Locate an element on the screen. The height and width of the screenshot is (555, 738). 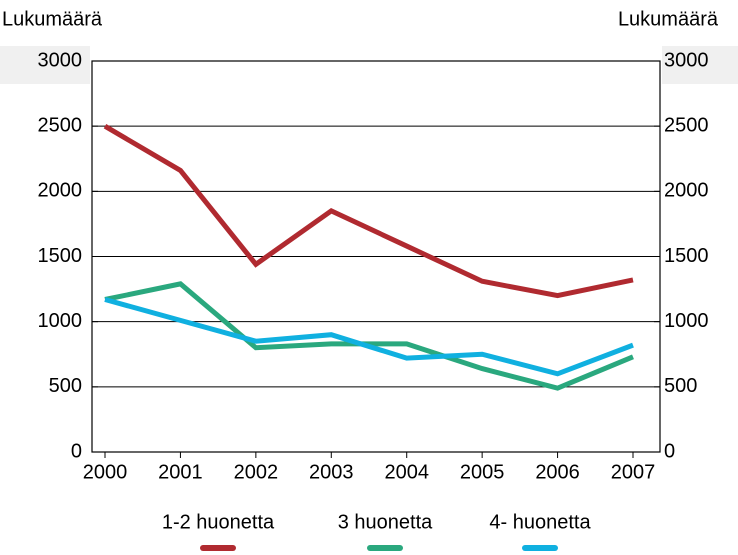
x-tick-label: 2001 is located at coordinates (180, 472).